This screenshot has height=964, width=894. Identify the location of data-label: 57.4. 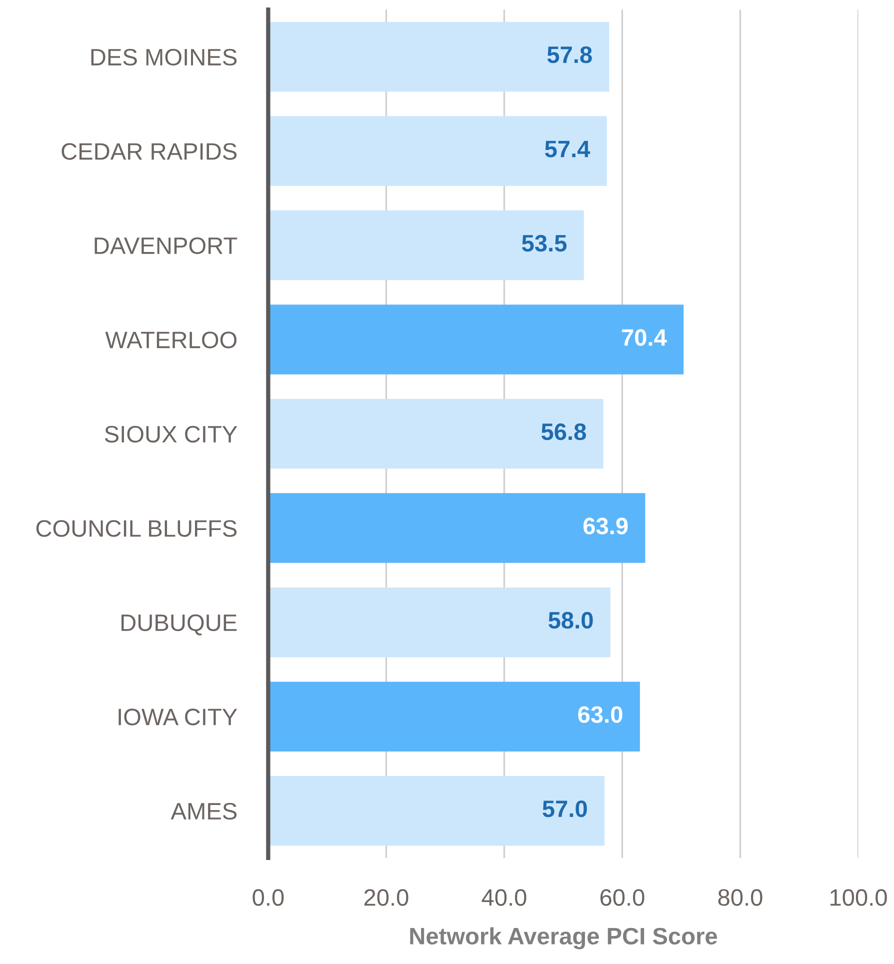
(567, 149).